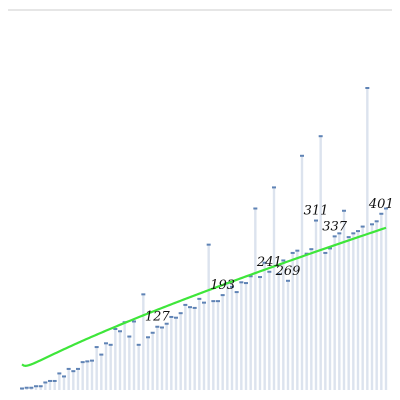 The width and height of the screenshot is (400, 400). What do you see at coordinates (381, 204) in the screenshot?
I see `data-label-401: 401` at bounding box center [381, 204].